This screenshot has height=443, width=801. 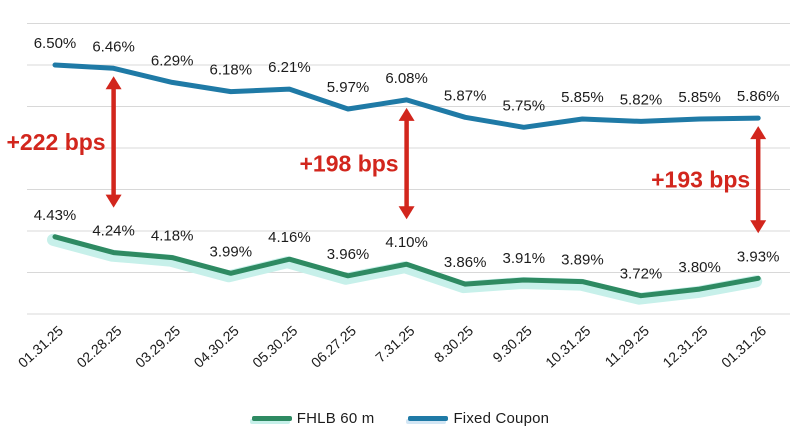 What do you see at coordinates (501, 418) in the screenshot?
I see `legend-label-fixed-coupon: Fixed Coupon` at bounding box center [501, 418].